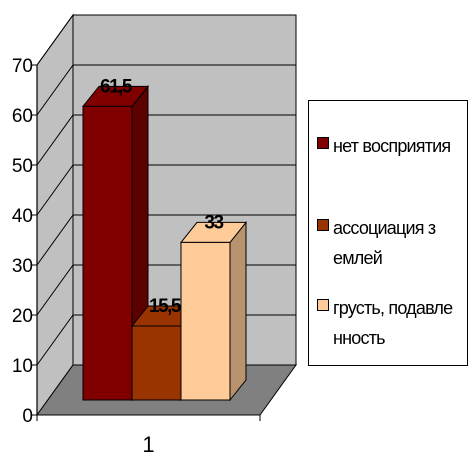 The width and height of the screenshot is (470, 460). I want to click on bar-side, so click(238, 311).